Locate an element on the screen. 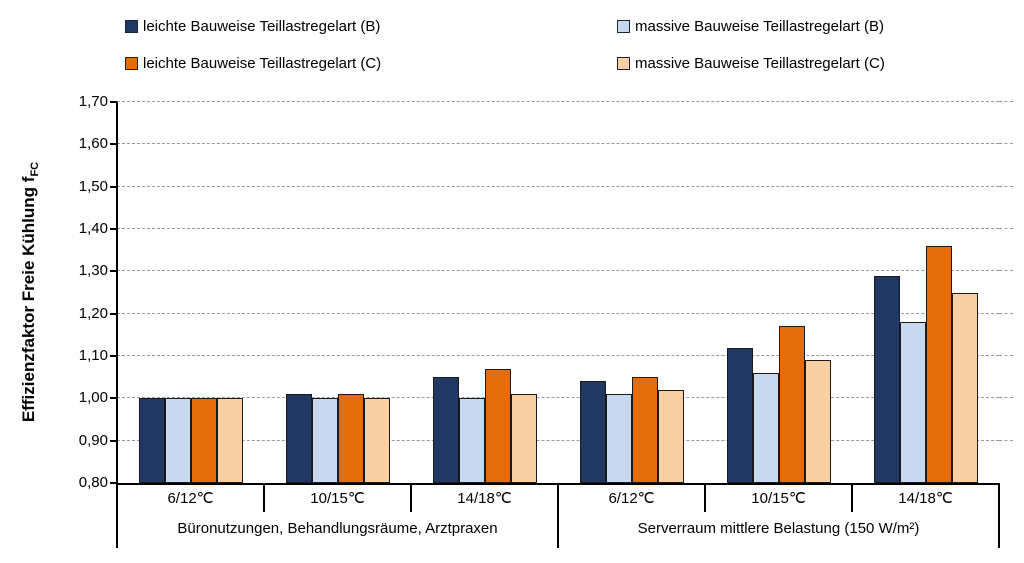  y-tick-label: 1,10 is located at coordinates (93, 355).